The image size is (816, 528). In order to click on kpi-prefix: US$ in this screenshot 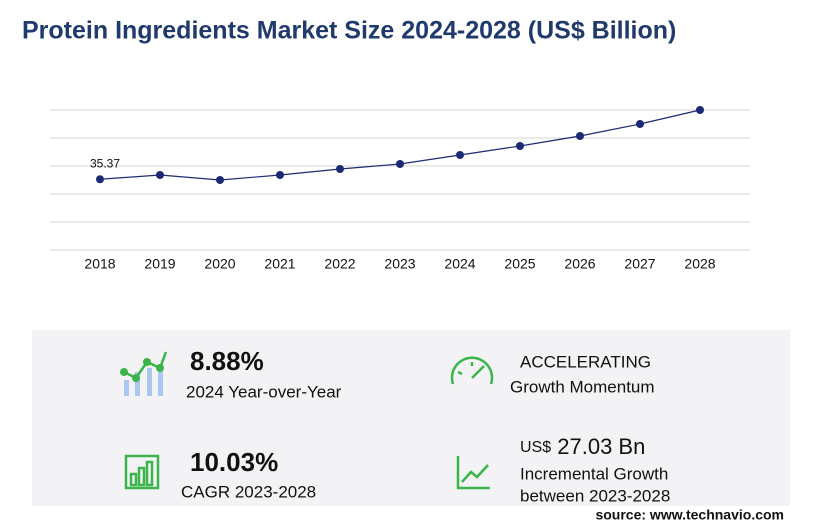, I will do `click(535, 447)`.